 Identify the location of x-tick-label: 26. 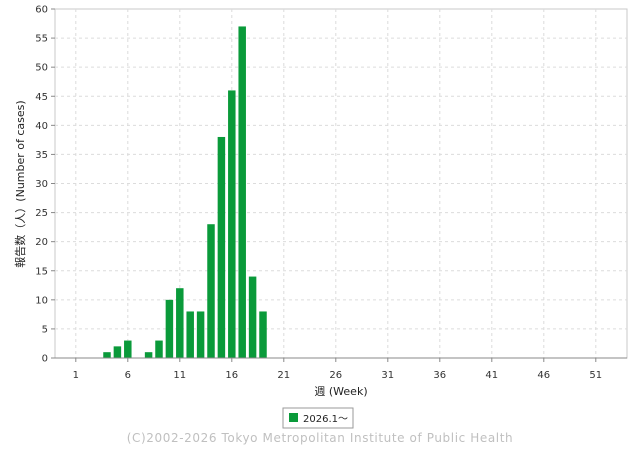
(335, 375).